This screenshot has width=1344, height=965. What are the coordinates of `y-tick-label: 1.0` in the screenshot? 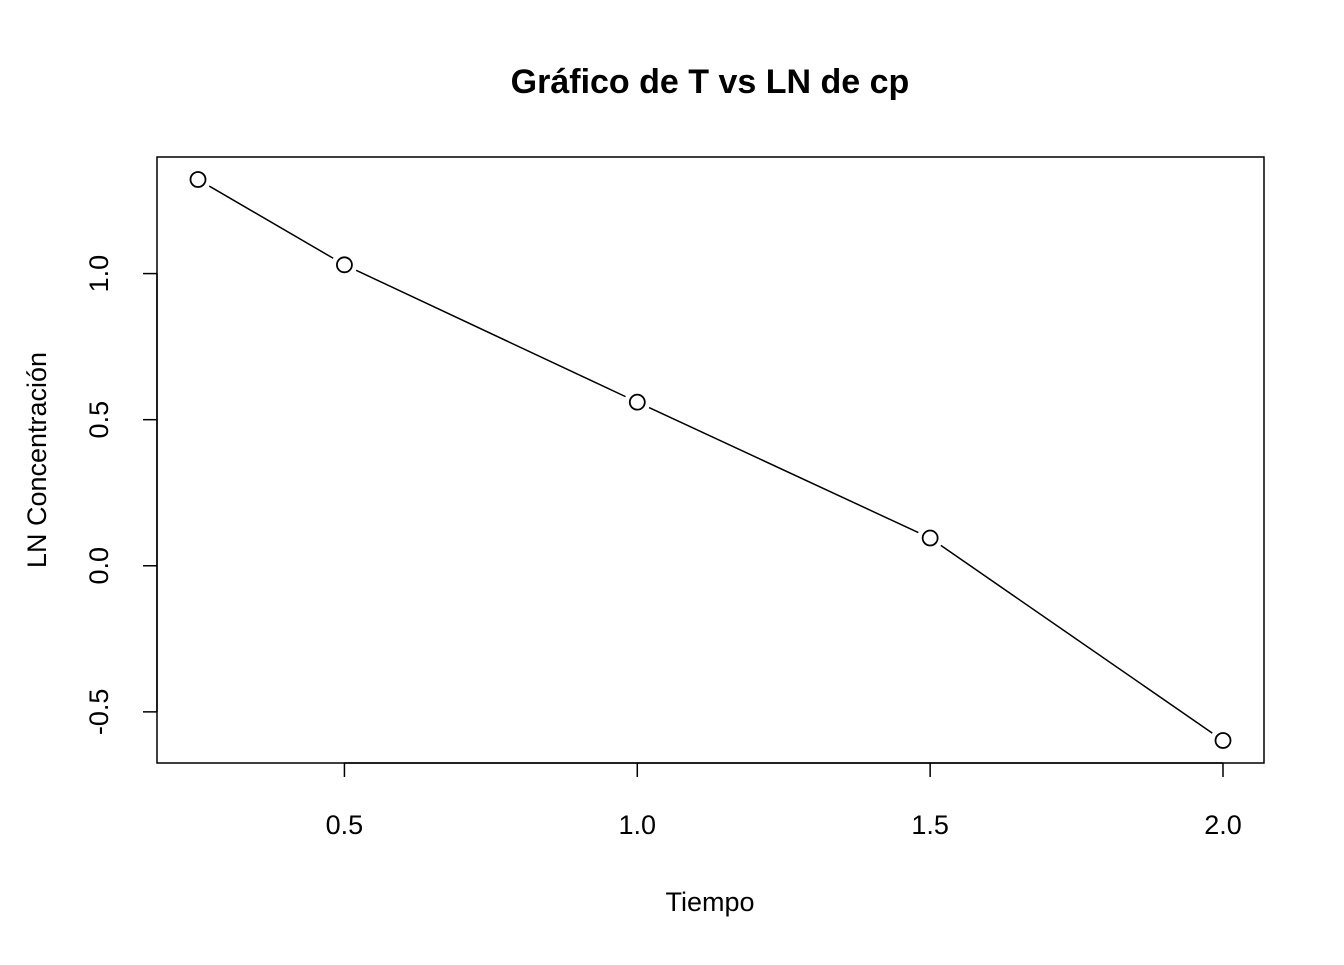 It's located at (99, 274).